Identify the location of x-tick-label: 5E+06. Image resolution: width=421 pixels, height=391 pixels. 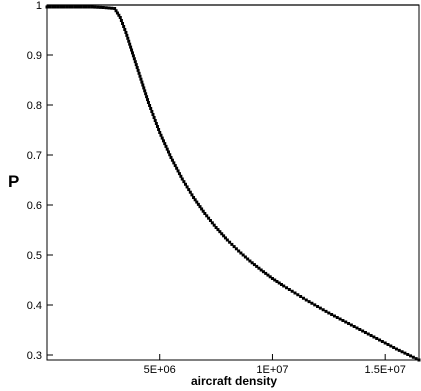
(160, 370).